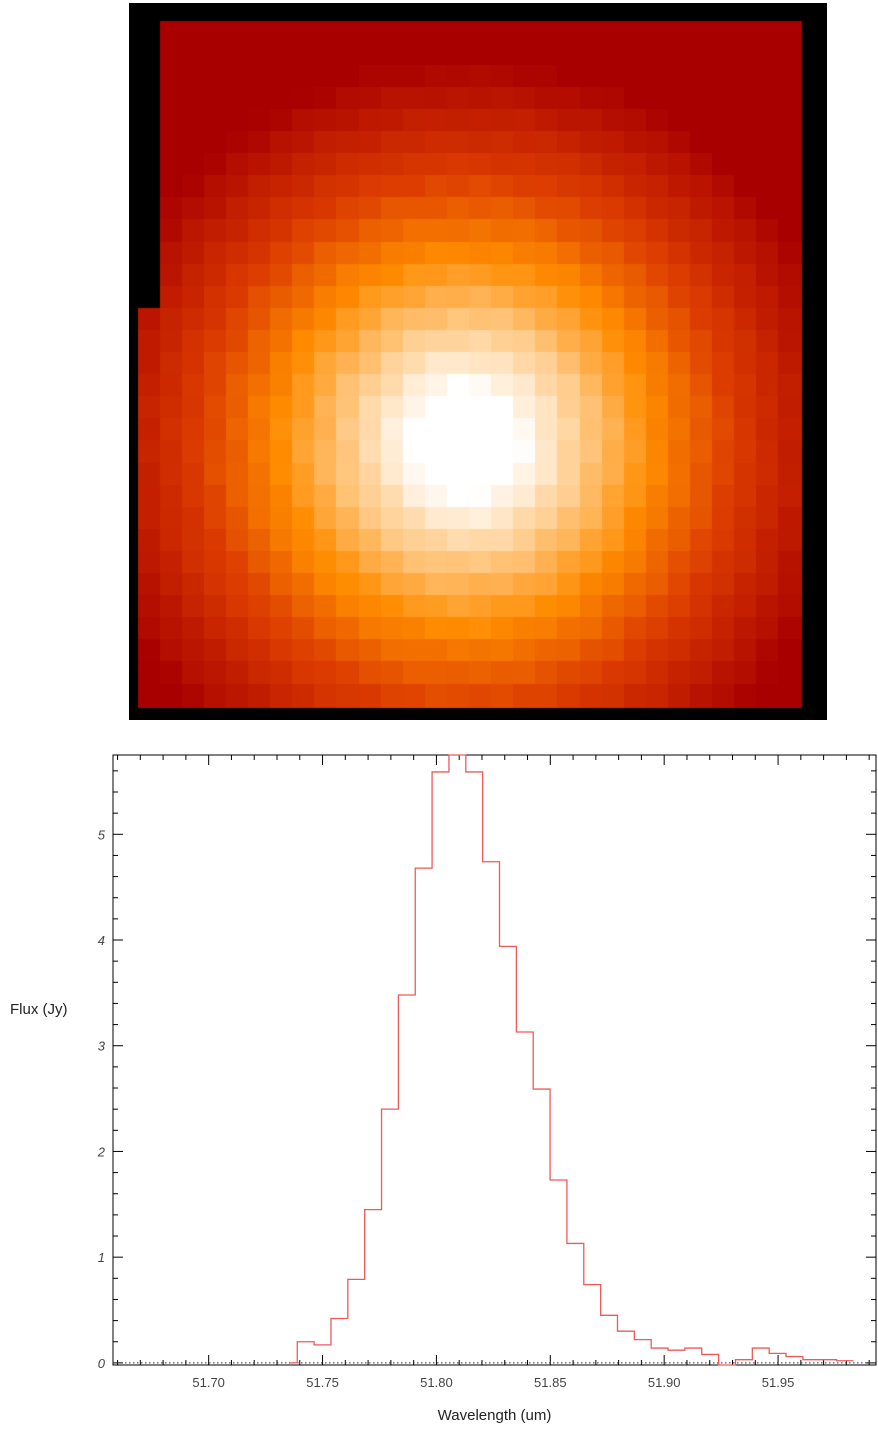 The width and height of the screenshot is (878, 1439). I want to click on x-tick-label: 51.85, so click(550, 1382).